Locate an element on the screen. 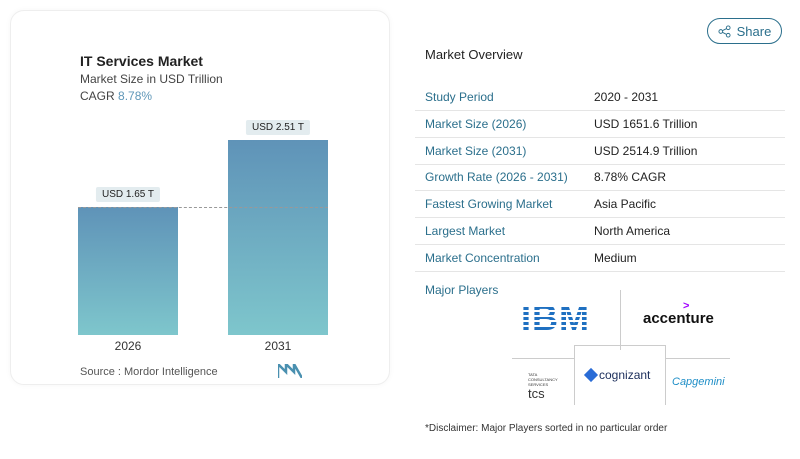 The height and width of the screenshot is (459, 800). cognizant-logo: cognizant is located at coordinates (616, 375).